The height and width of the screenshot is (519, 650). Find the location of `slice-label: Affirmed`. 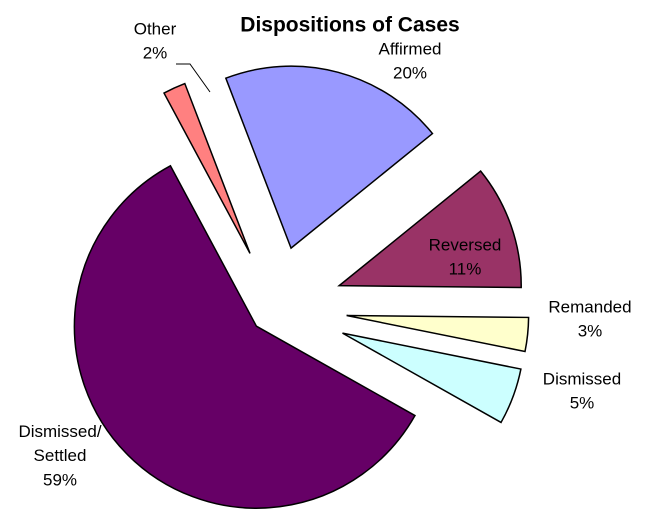

slice-label: Affirmed is located at coordinates (410, 48).